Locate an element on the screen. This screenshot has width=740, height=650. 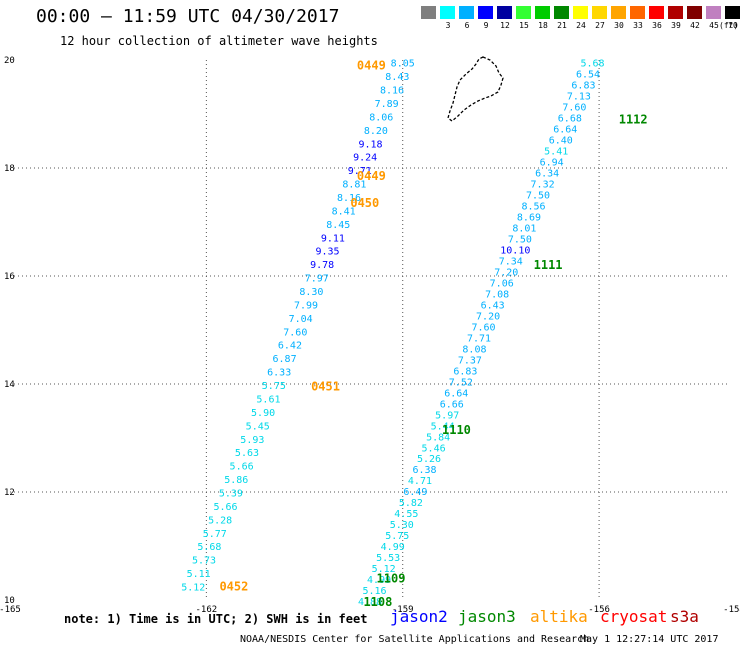
sat-label-altika: altika is located at coordinates (559, 616).